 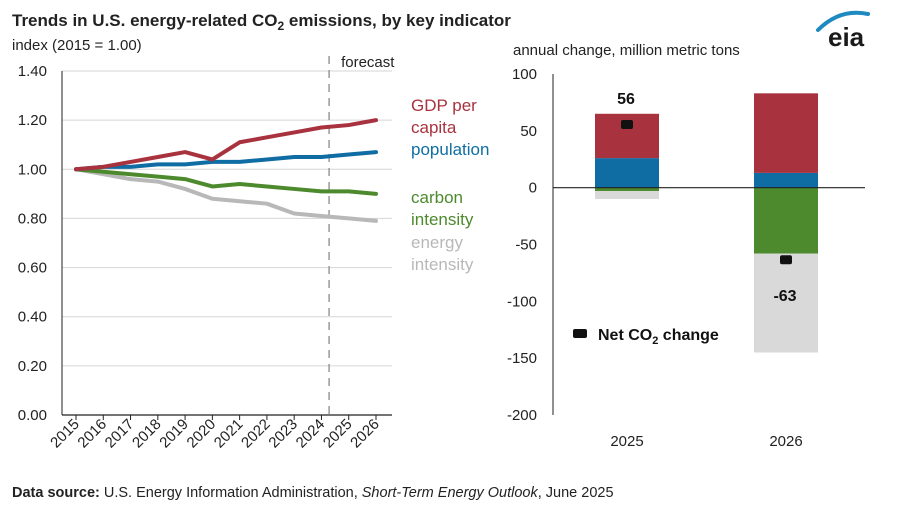 I want to click on series-label: GDP per, so click(x=444, y=105).